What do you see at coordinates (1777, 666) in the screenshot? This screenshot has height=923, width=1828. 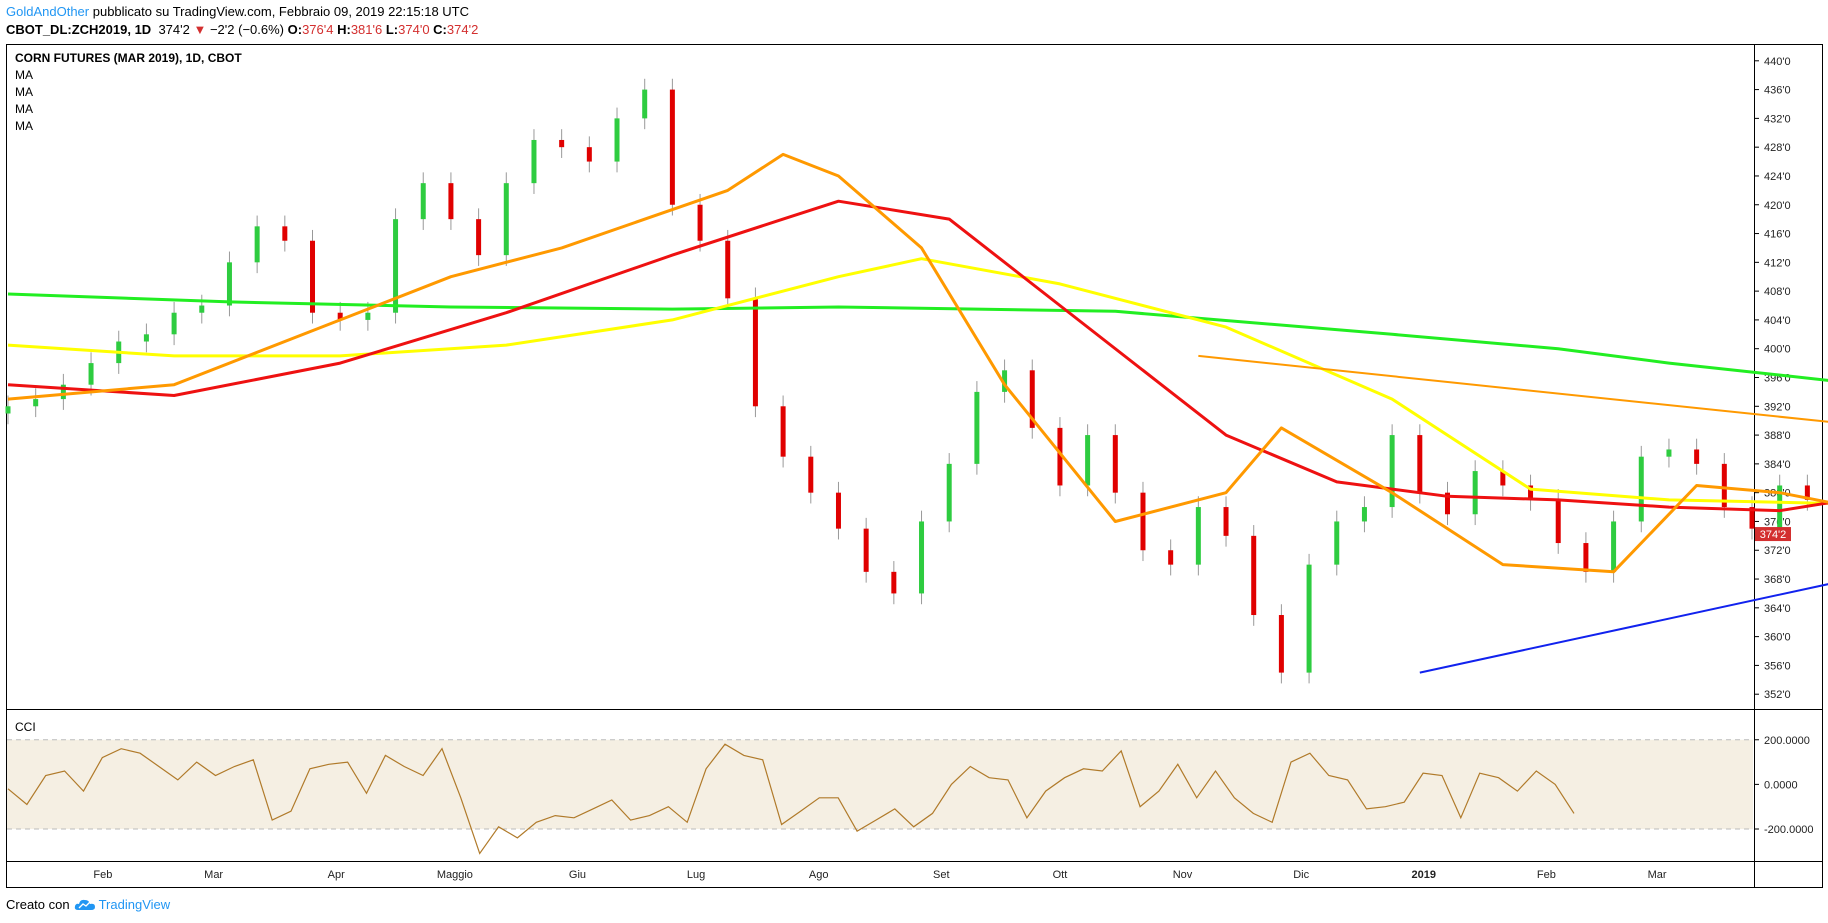 I see `price-tick-label: 356'0` at bounding box center [1777, 666].